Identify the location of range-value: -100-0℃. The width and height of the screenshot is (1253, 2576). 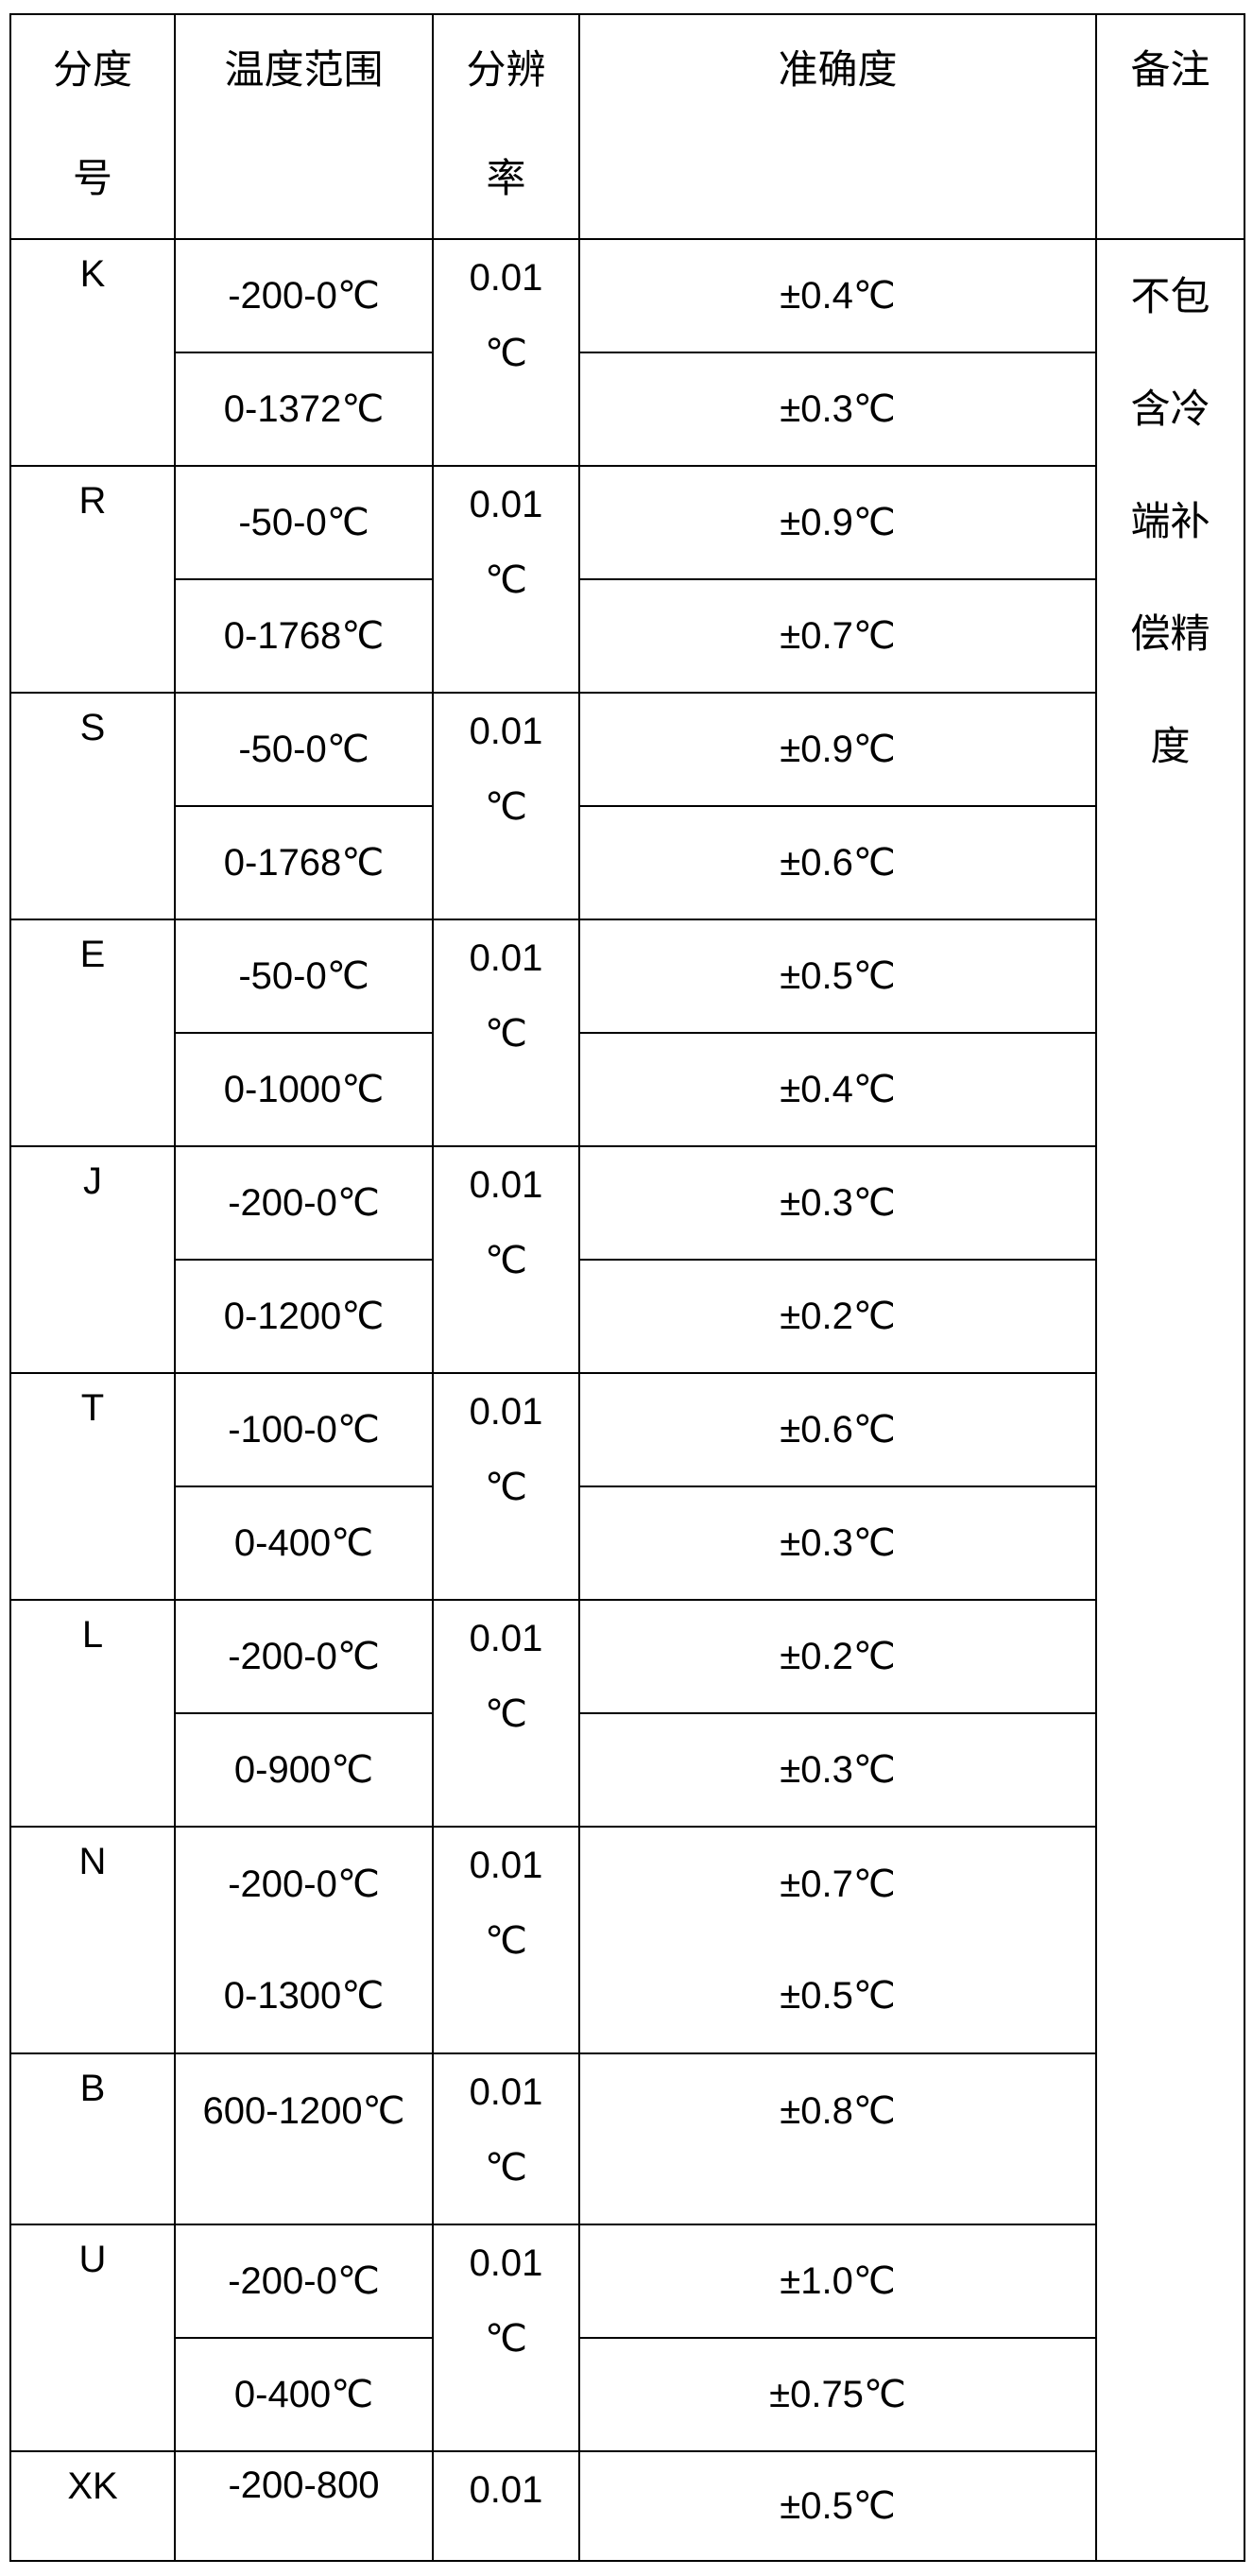
(304, 1430).